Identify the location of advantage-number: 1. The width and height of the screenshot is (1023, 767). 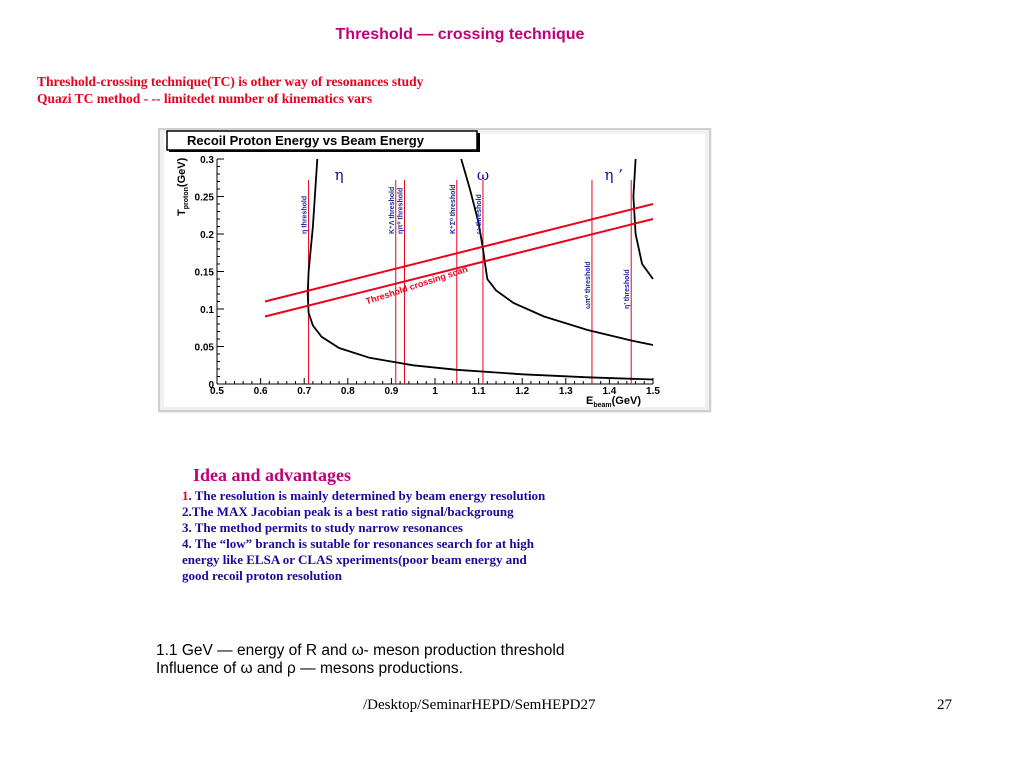
(185, 495).